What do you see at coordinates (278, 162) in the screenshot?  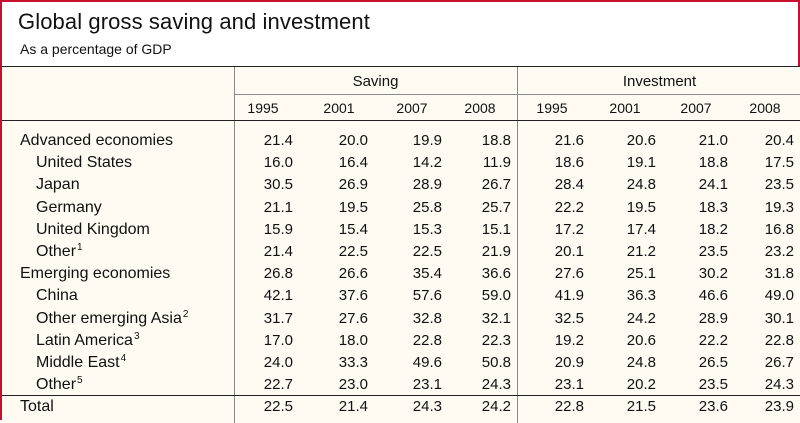 I see `saving-value-cell: 16.0` at bounding box center [278, 162].